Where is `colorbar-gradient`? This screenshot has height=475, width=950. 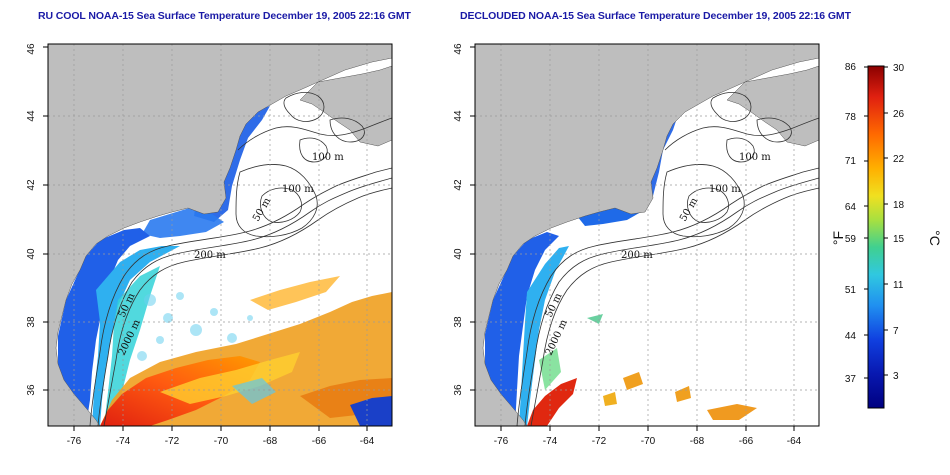
colorbar-gradient is located at coordinates (876, 237).